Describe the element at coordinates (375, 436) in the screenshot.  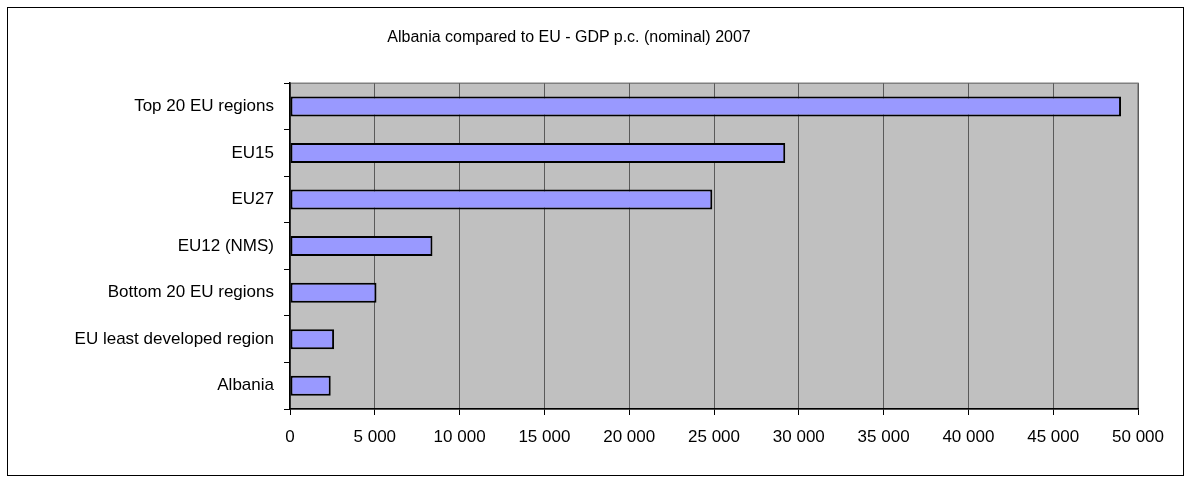
I see `x-tick-label: 5 000` at that location.